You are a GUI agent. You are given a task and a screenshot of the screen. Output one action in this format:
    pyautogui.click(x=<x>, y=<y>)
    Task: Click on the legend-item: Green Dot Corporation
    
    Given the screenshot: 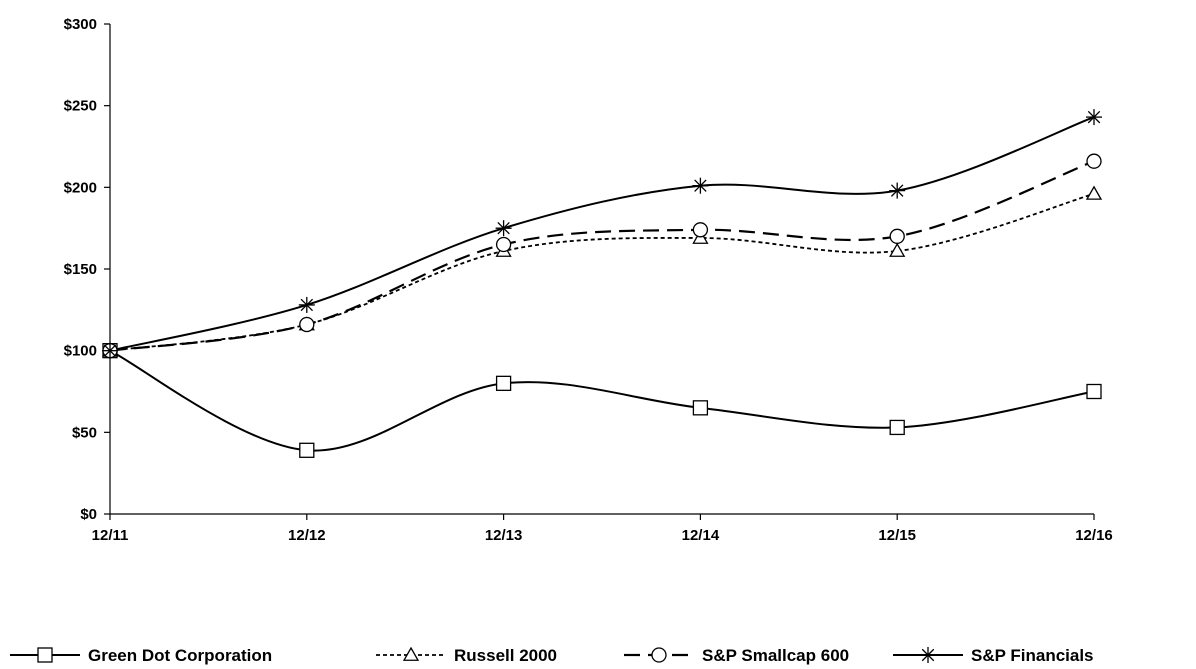 What is the action you would take?
    pyautogui.click(x=141, y=655)
    